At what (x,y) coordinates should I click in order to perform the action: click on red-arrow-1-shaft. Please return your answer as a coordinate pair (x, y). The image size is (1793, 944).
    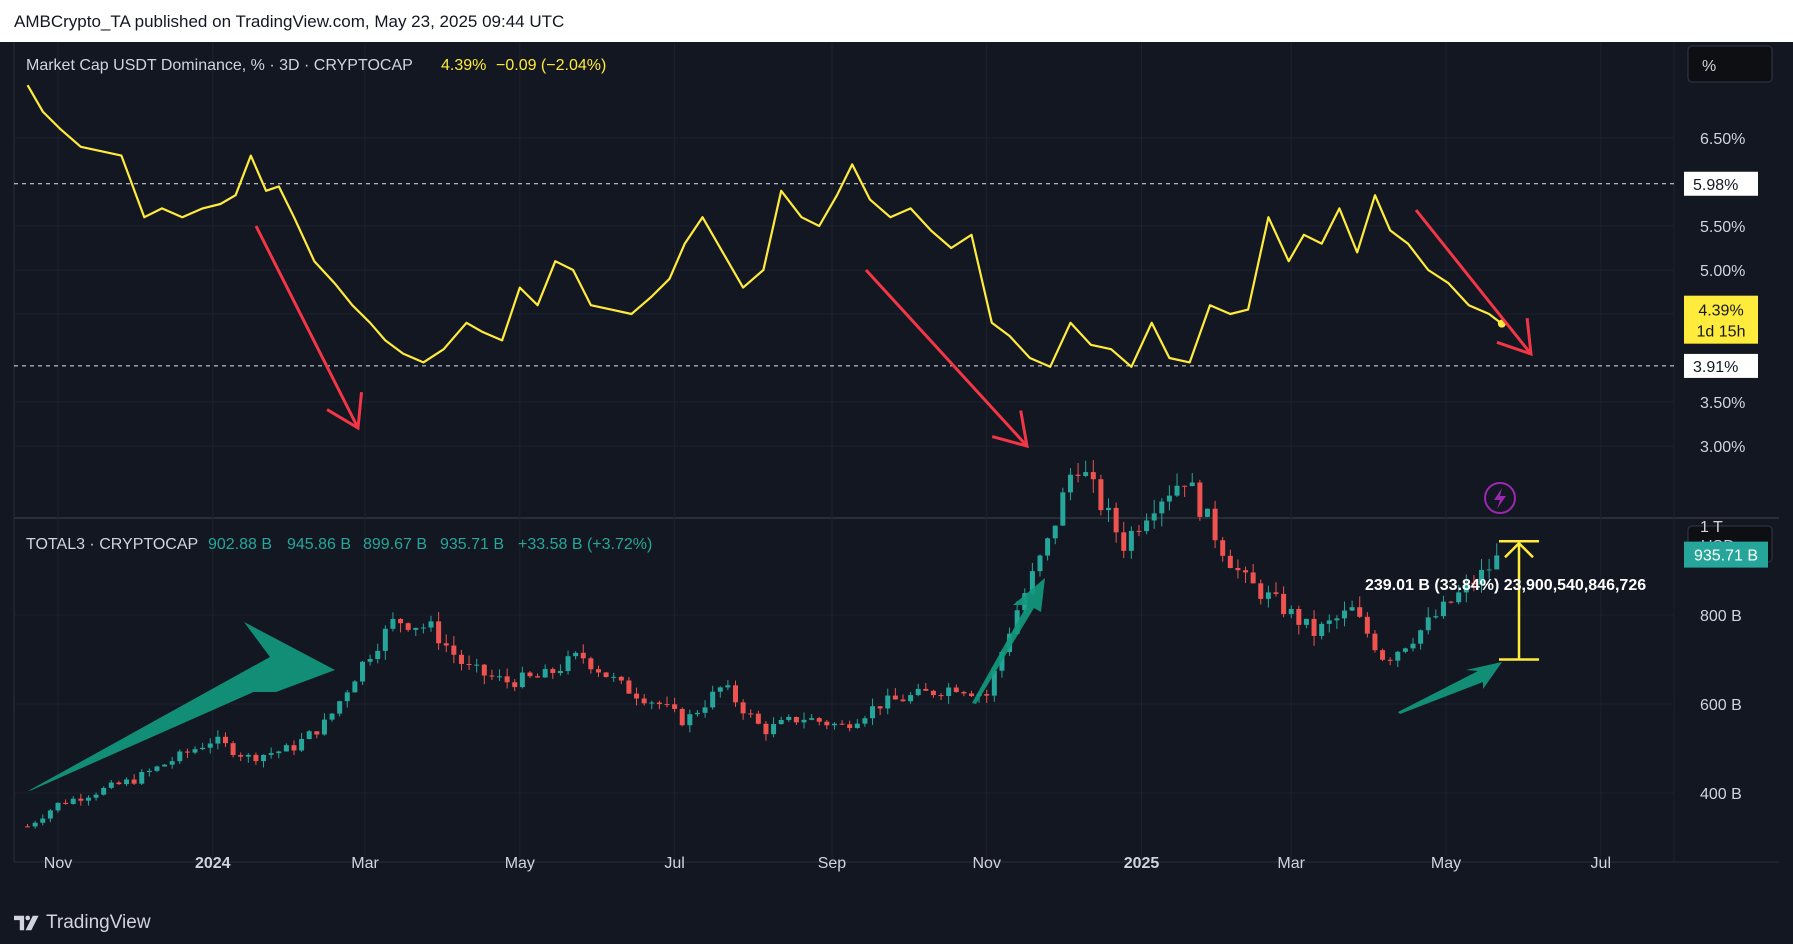
    Looking at the image, I should click on (307, 327).